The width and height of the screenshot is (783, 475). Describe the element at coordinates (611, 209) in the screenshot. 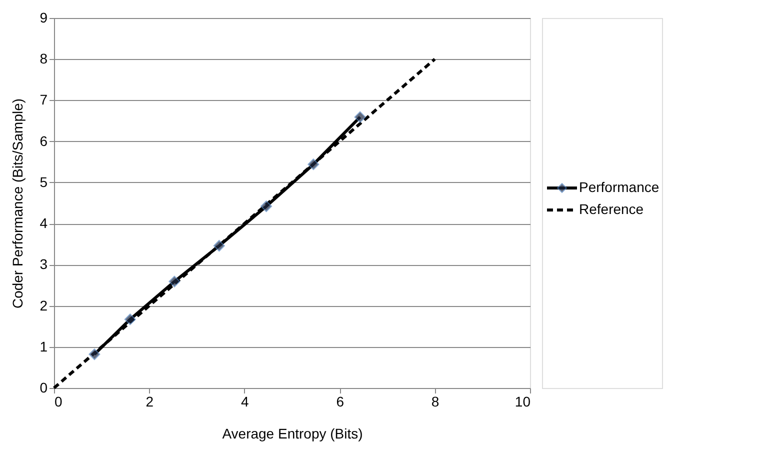

I see `legend-label: Reference` at that location.